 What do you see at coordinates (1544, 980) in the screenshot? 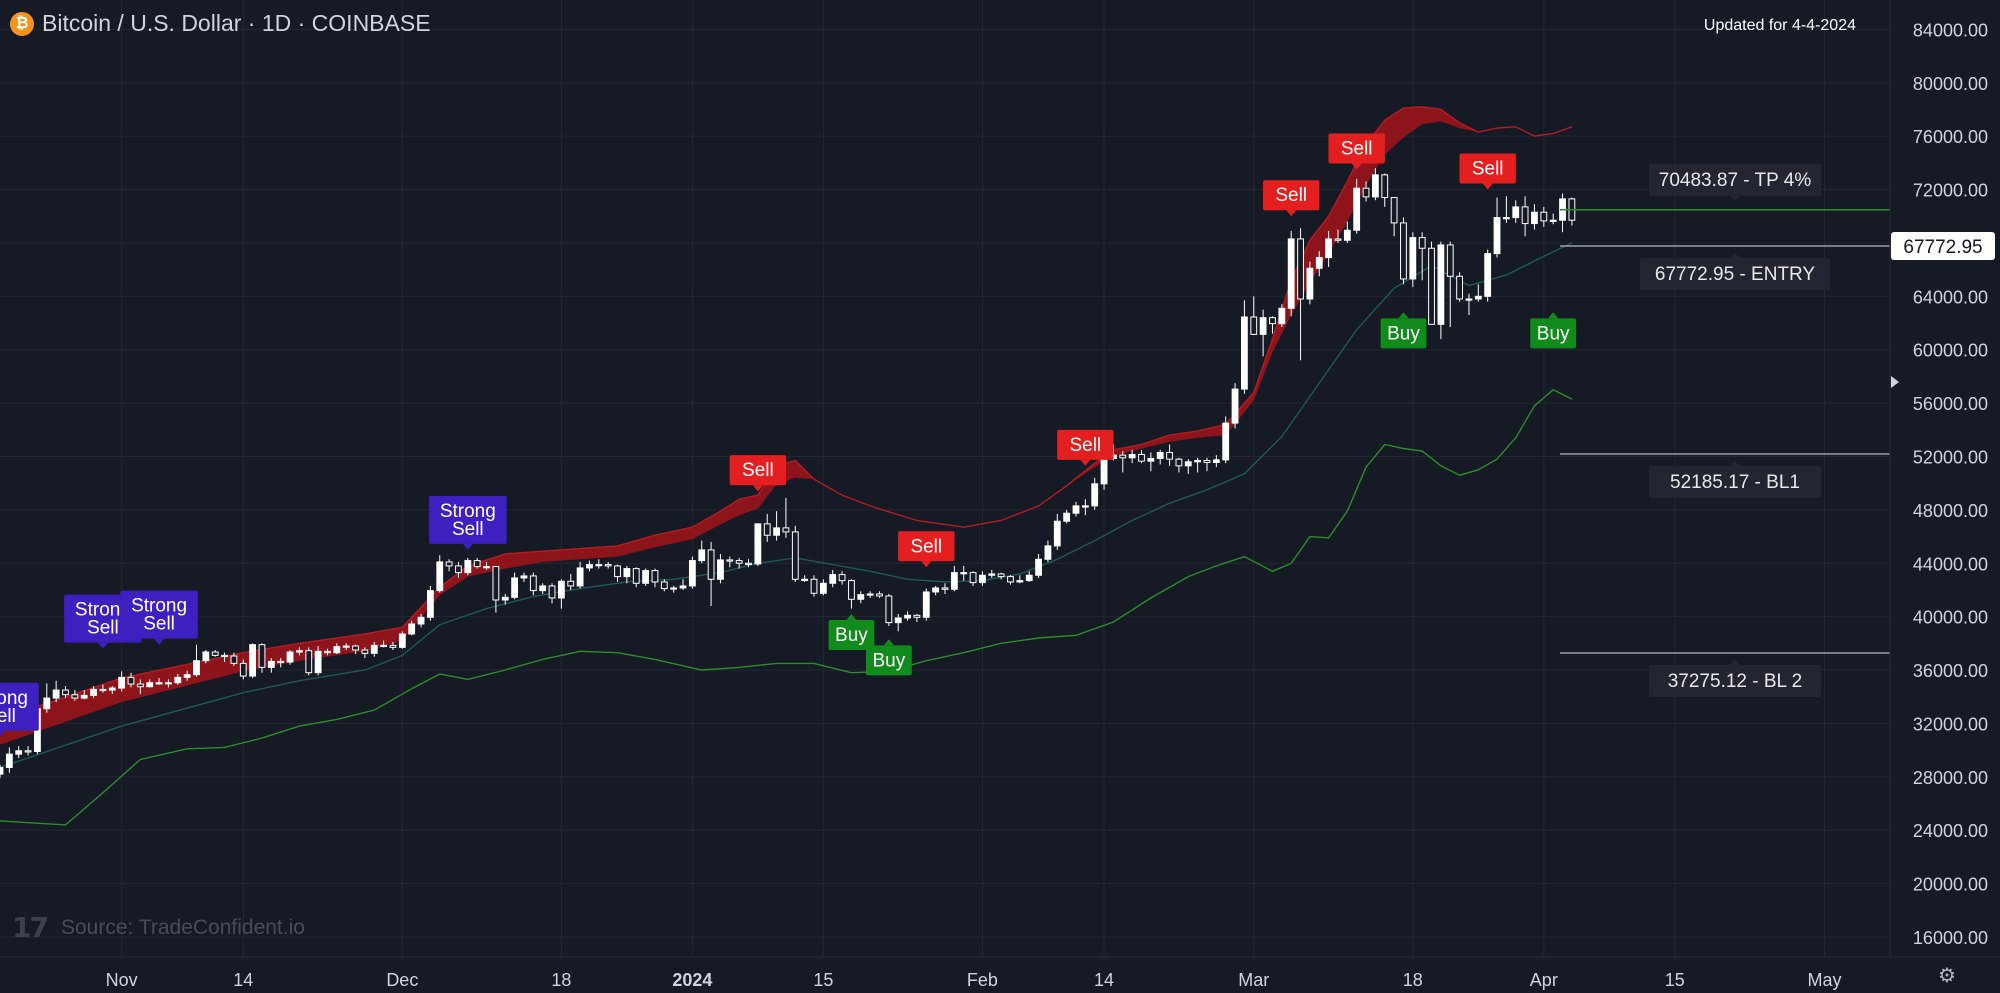
I see `x-tick-label: Apr` at bounding box center [1544, 980].